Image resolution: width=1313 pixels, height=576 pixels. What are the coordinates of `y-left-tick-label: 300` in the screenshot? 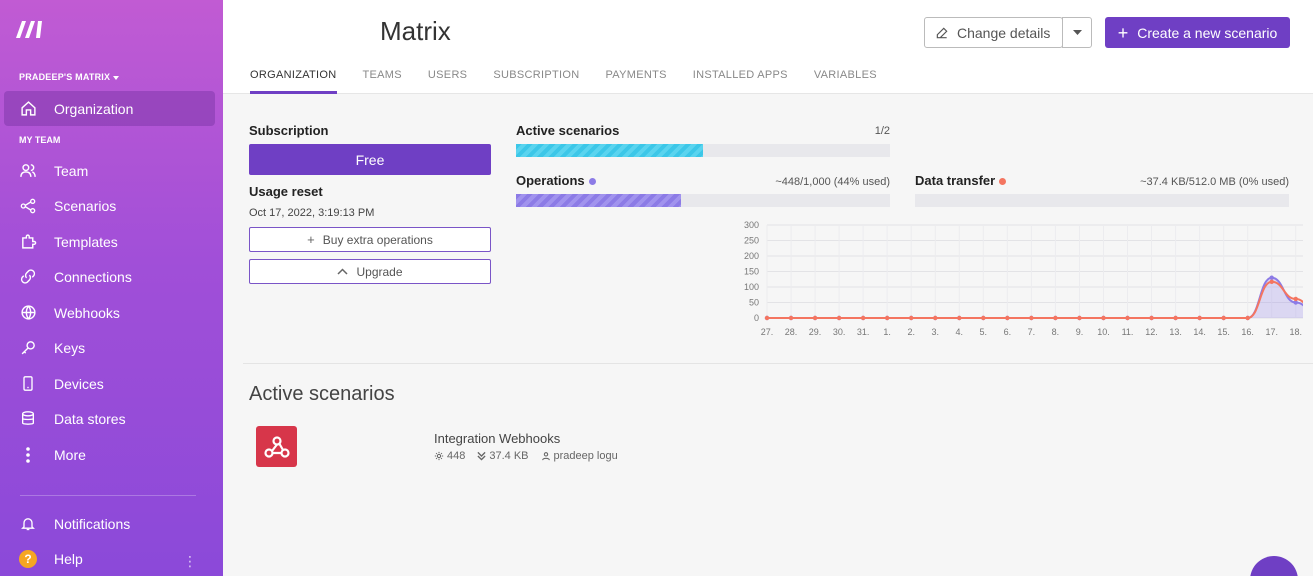 It's located at (751, 225).